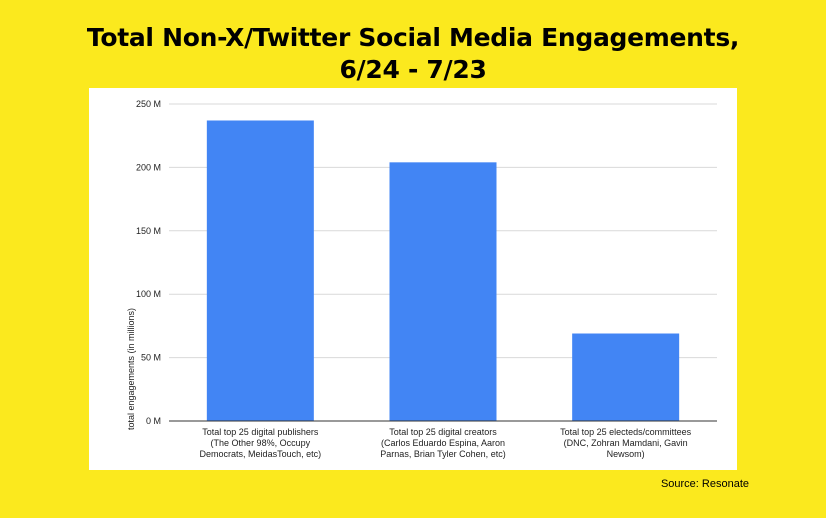 The height and width of the screenshot is (518, 826). What do you see at coordinates (148, 231) in the screenshot?
I see `y-tick-label: 150 M` at bounding box center [148, 231].